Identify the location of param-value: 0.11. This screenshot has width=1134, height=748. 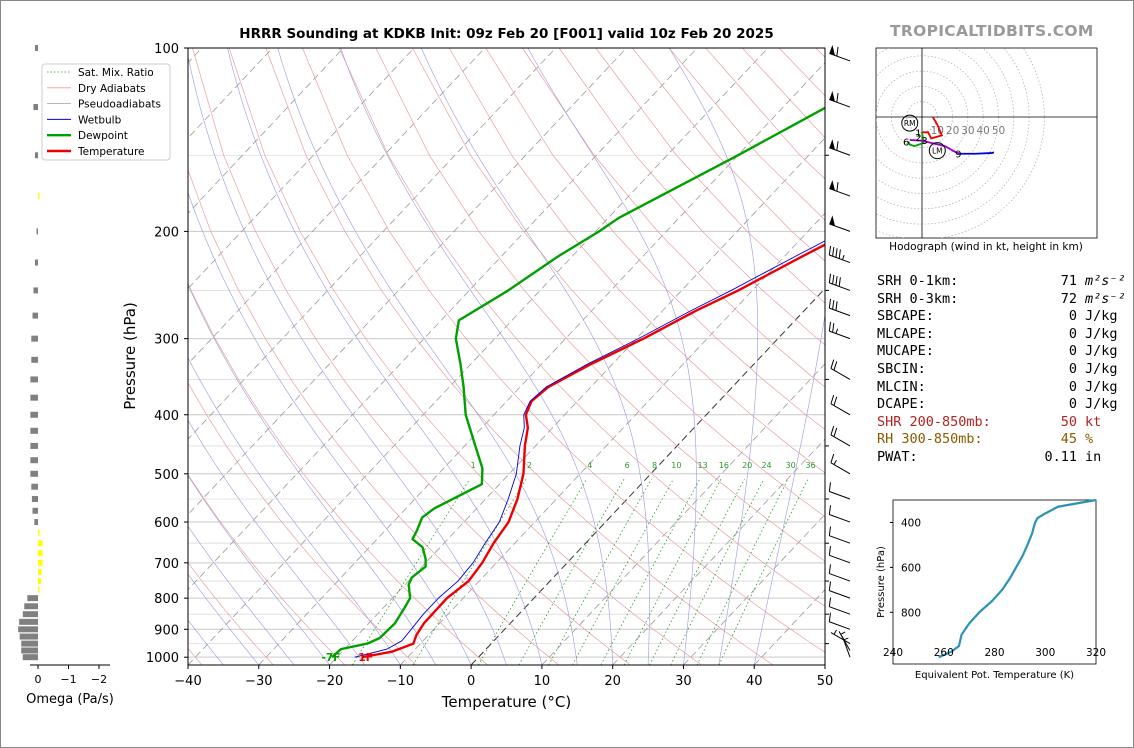
(1060, 456).